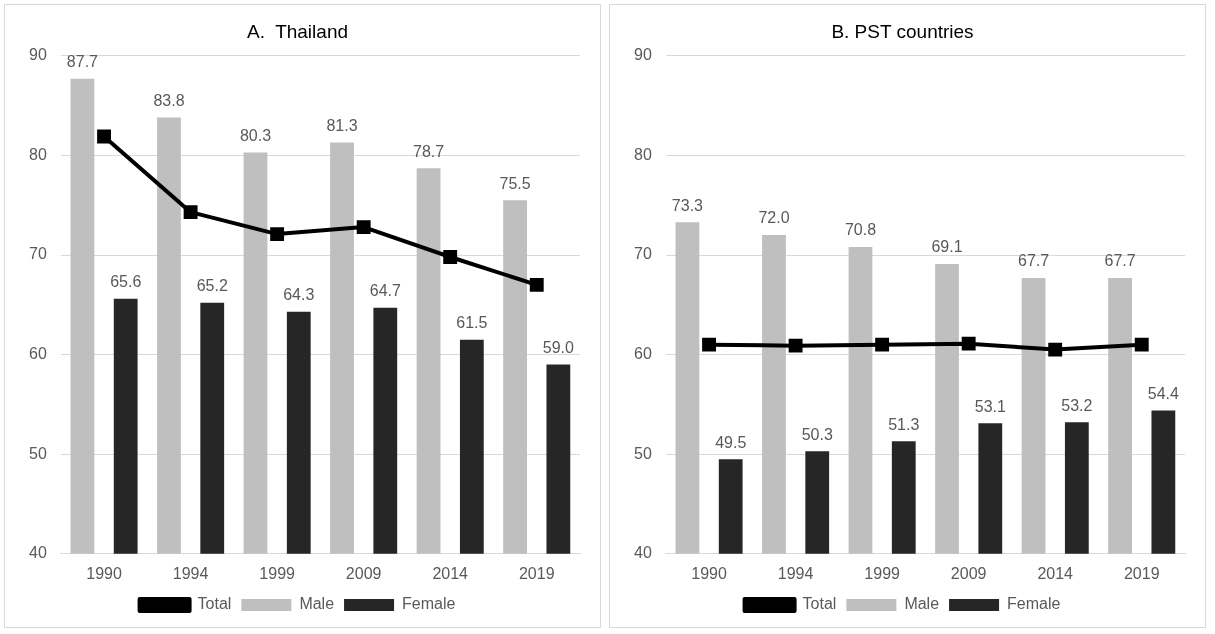 Image resolution: width=1215 pixels, height=634 pixels. I want to click on data-label: 70.8, so click(860, 230).